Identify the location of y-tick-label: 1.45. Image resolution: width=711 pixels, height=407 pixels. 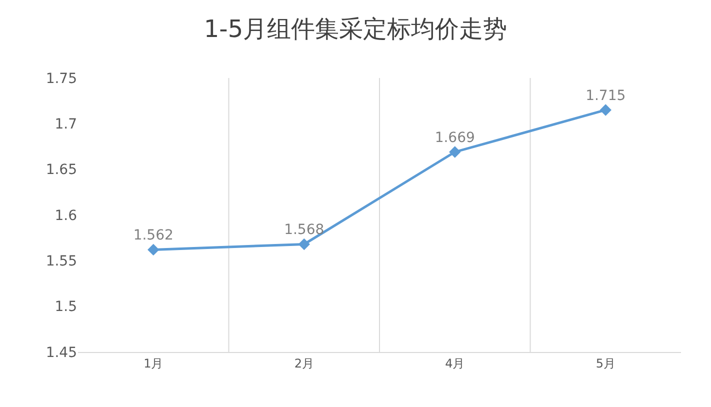
(61, 352).